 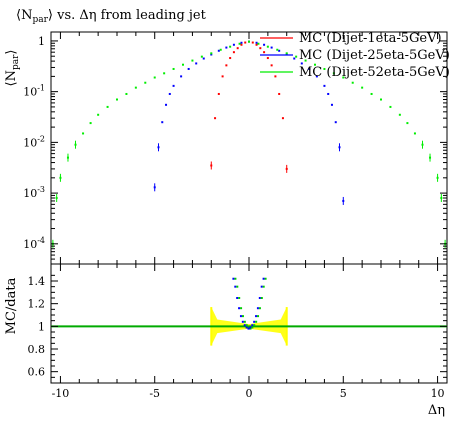 I want to click on ratio-y-tick-label: 0.6, so click(x=37, y=372).